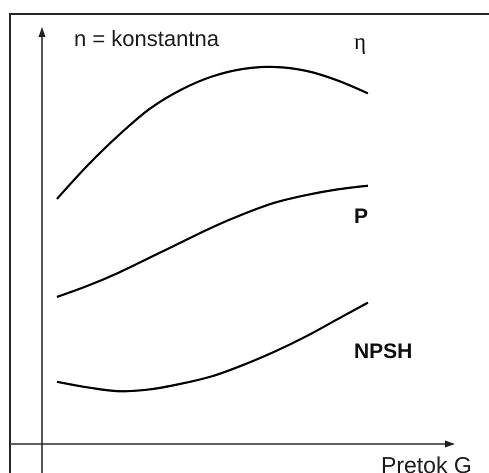 This screenshot has height=473, width=489. Describe the element at coordinates (147, 38) in the screenshot. I see `text: n = konstantna` at that location.